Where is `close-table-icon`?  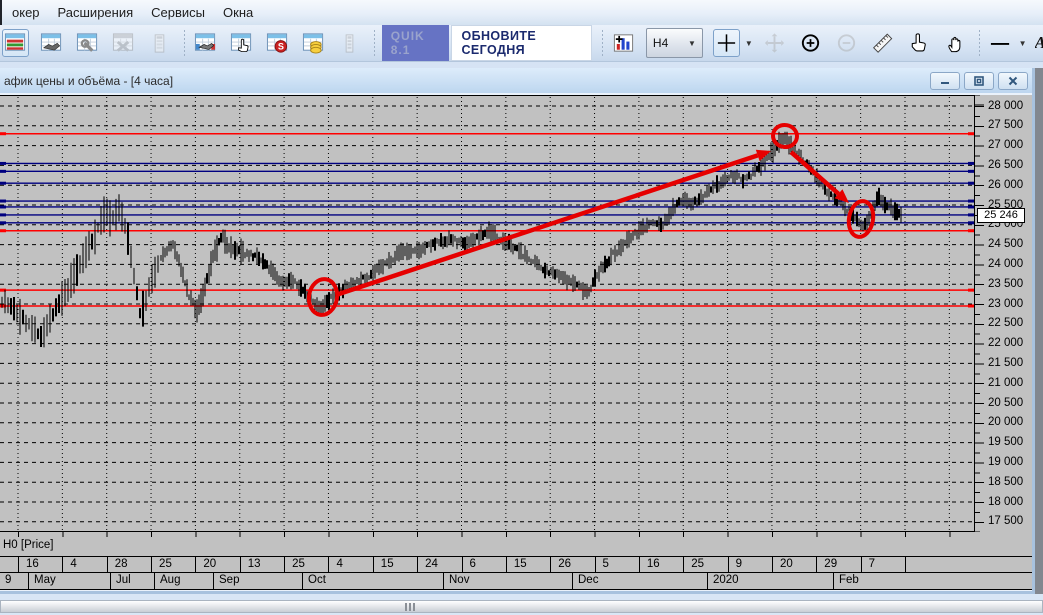
close-table-icon is located at coordinates (123, 42).